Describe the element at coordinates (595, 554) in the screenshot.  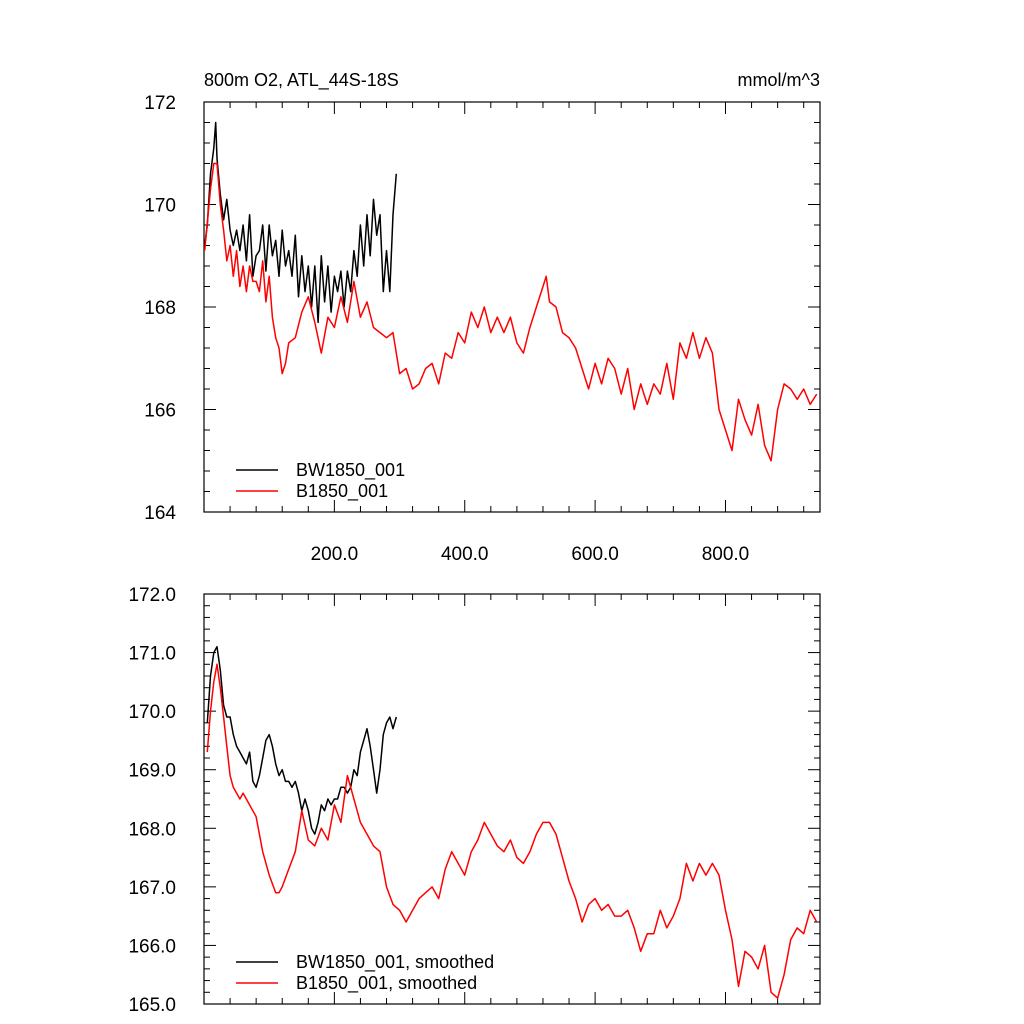
I see `x-tick-label: 600.0` at that location.